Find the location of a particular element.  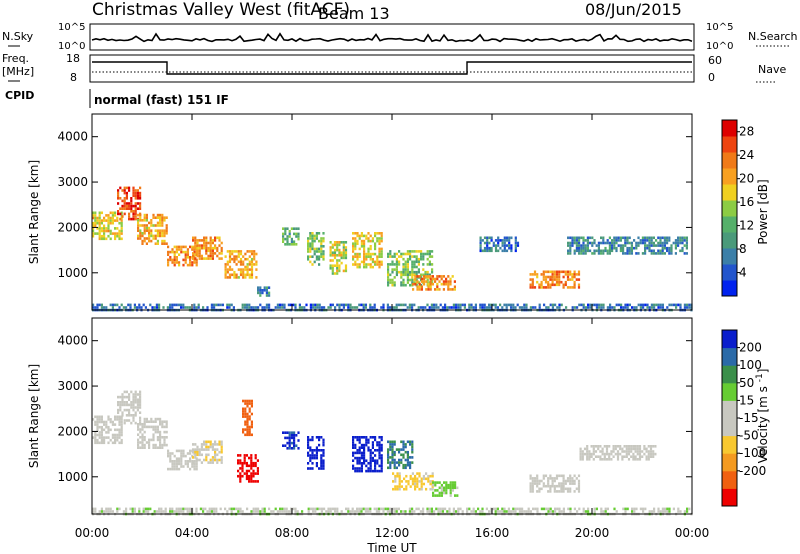

beam-label: Beam 13 is located at coordinates (354, 13).